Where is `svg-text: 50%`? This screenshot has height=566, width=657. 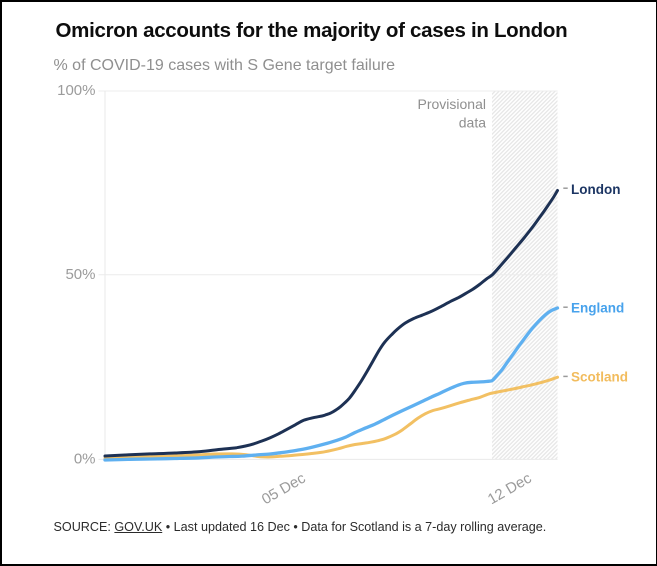
svg-text: 50% is located at coordinates (80, 274).